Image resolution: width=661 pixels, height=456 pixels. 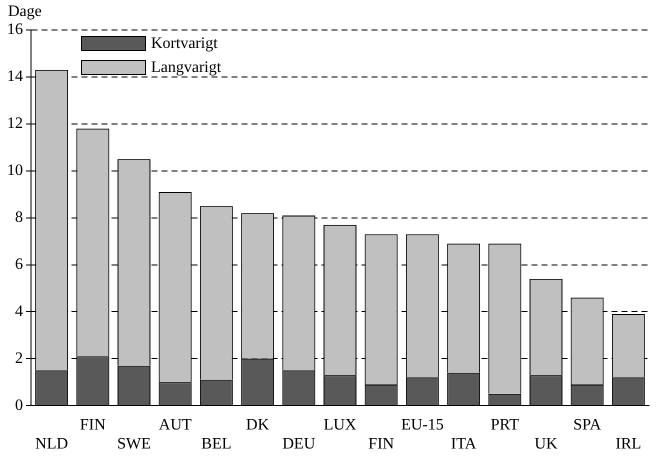 I want to click on x-tick-label: SWE, so click(x=134, y=444).